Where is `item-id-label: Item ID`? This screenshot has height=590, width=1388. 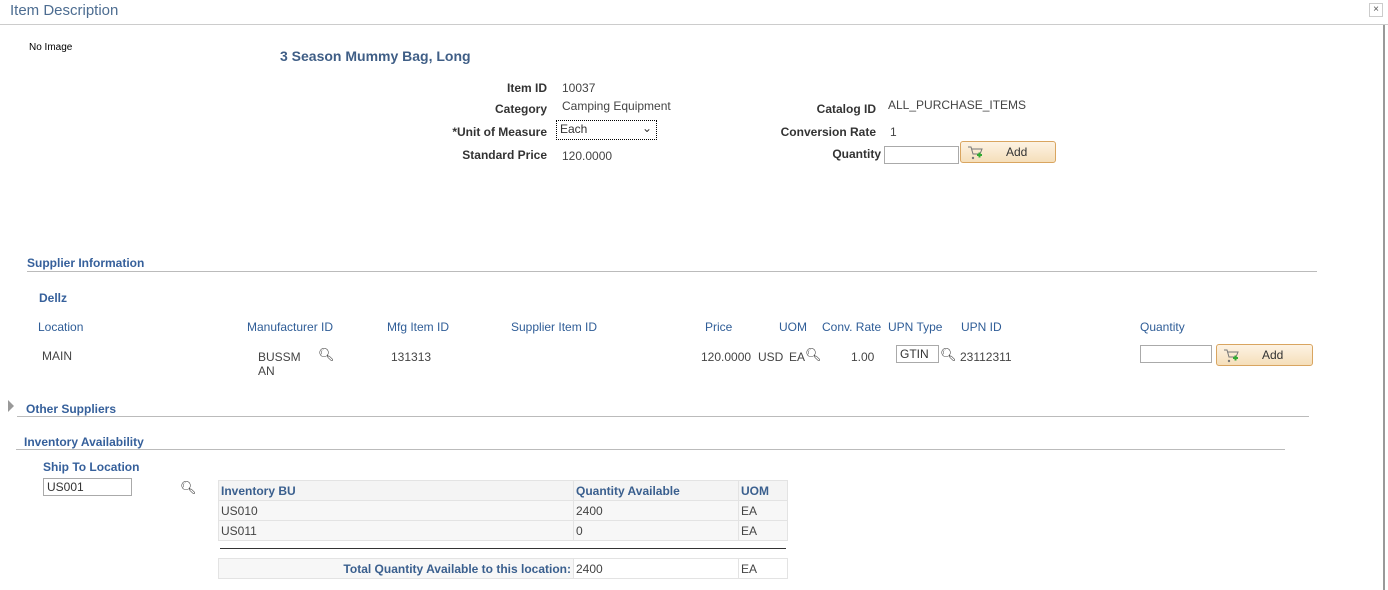 item-id-label: Item ID is located at coordinates (526, 88).